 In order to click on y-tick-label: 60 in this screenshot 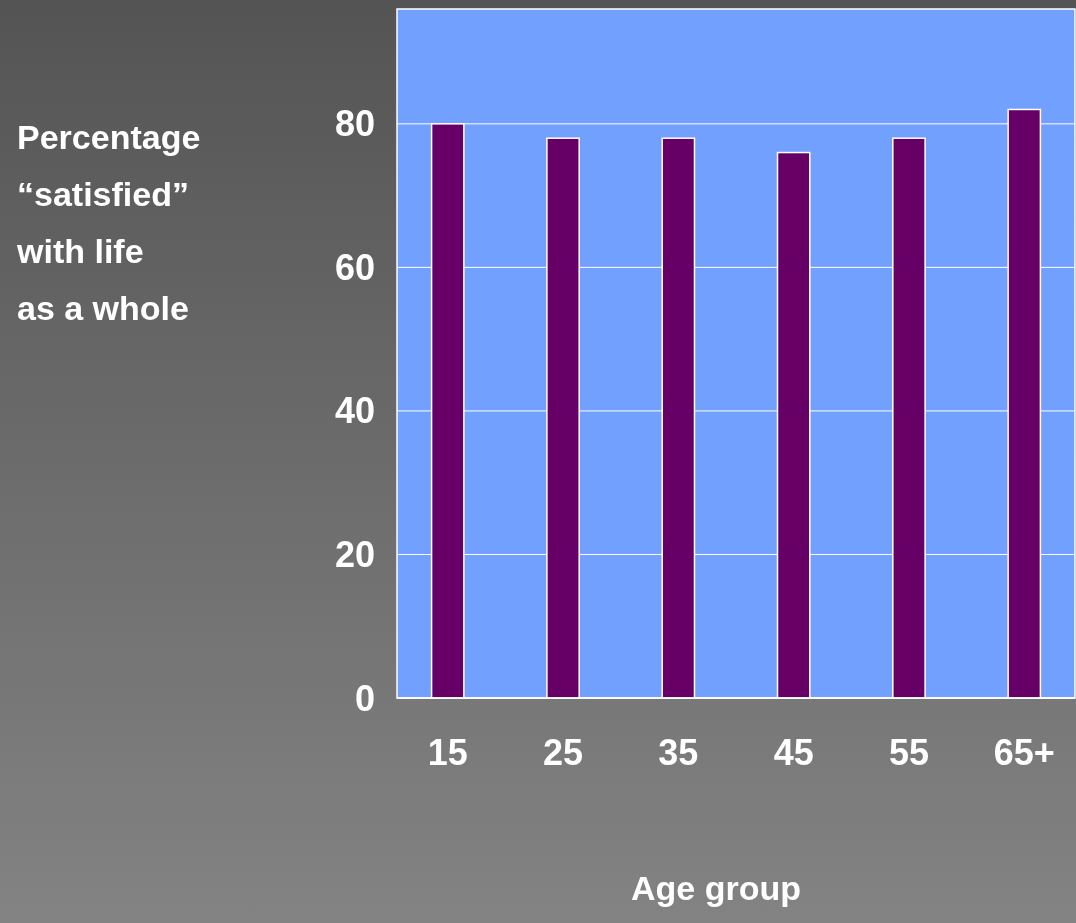, I will do `click(354, 267)`.